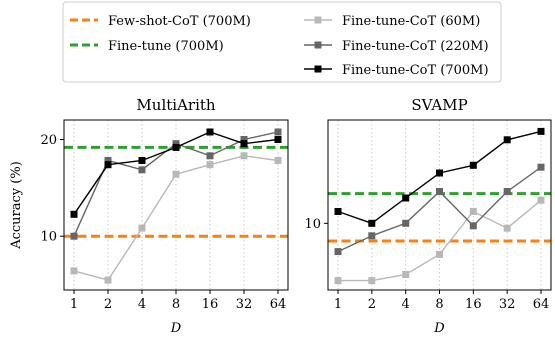  Describe the element at coordinates (244, 304) in the screenshot. I see `panel-multiarith-x-tick-label: 32` at that location.